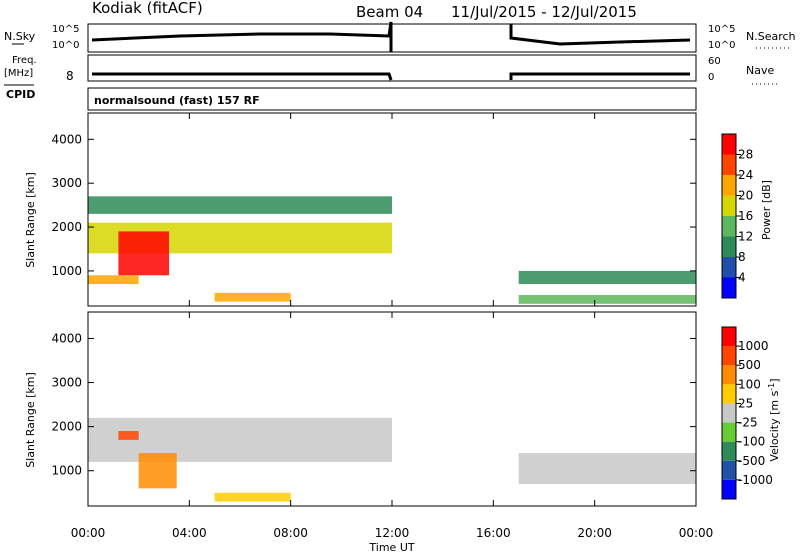 The height and width of the screenshot is (558, 800). Describe the element at coordinates (24, 60) in the screenshot. I see `freq-label: Freq.` at that location.